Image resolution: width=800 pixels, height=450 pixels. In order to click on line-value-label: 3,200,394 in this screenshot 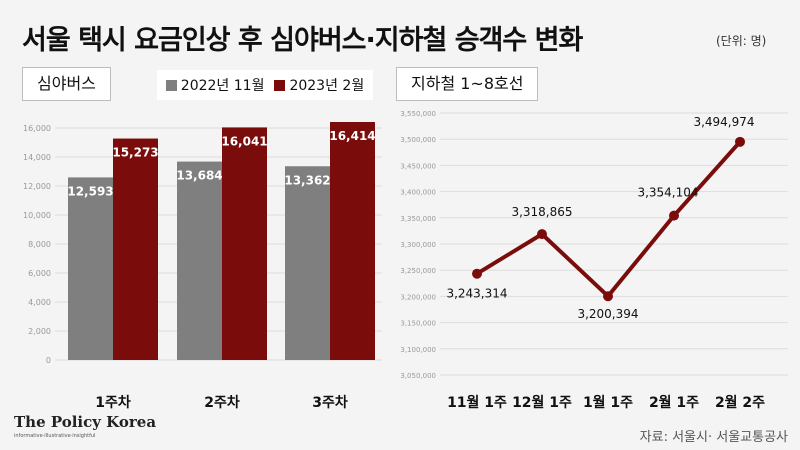, I will do `click(607, 314)`.